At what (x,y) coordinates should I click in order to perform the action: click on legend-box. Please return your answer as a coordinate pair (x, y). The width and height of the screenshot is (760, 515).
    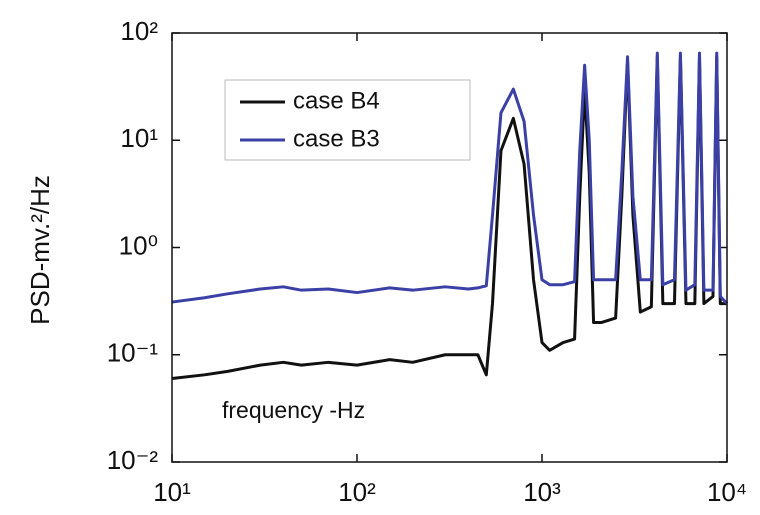
    Looking at the image, I should click on (347, 120).